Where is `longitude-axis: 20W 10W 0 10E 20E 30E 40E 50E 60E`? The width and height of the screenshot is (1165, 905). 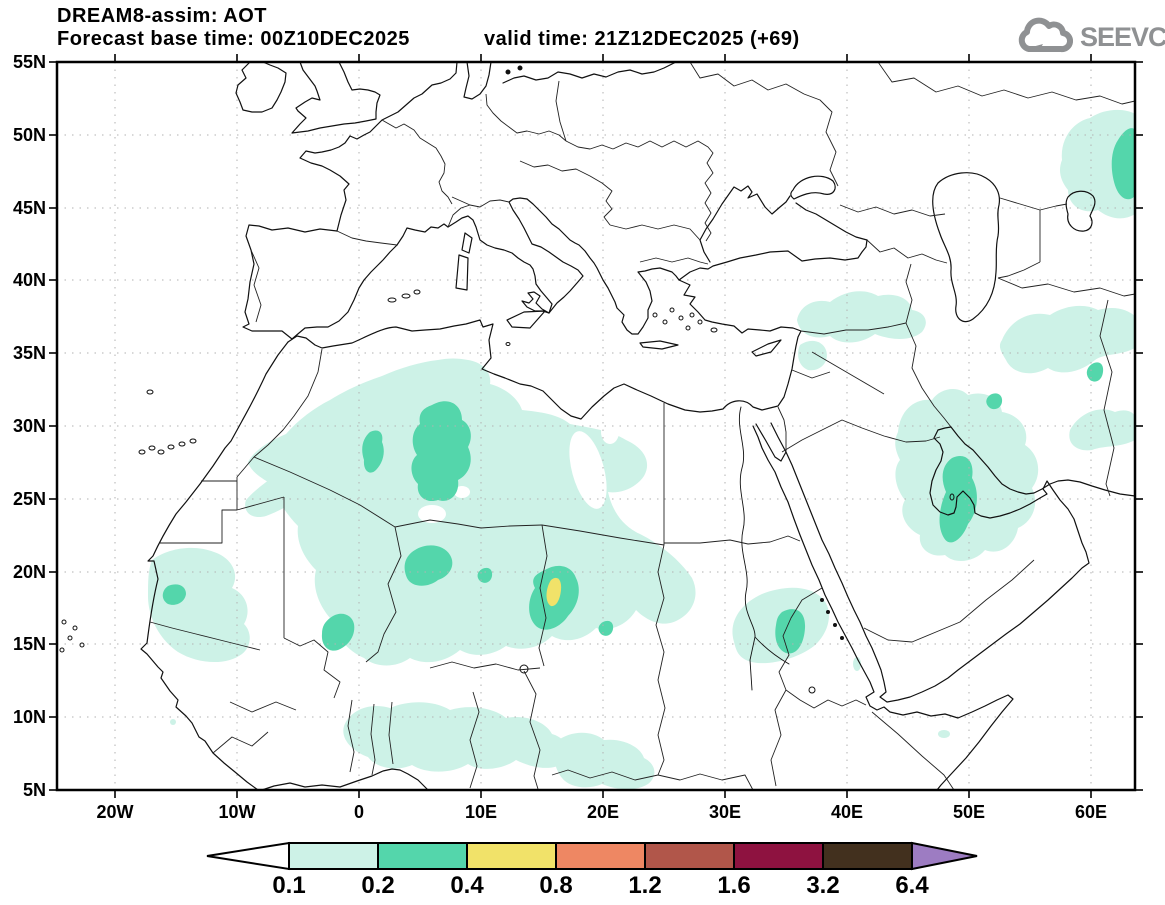
longitude-axis: 20W 10W 0 10E 20E 30E 40E 50E 60E is located at coordinates (601, 812).